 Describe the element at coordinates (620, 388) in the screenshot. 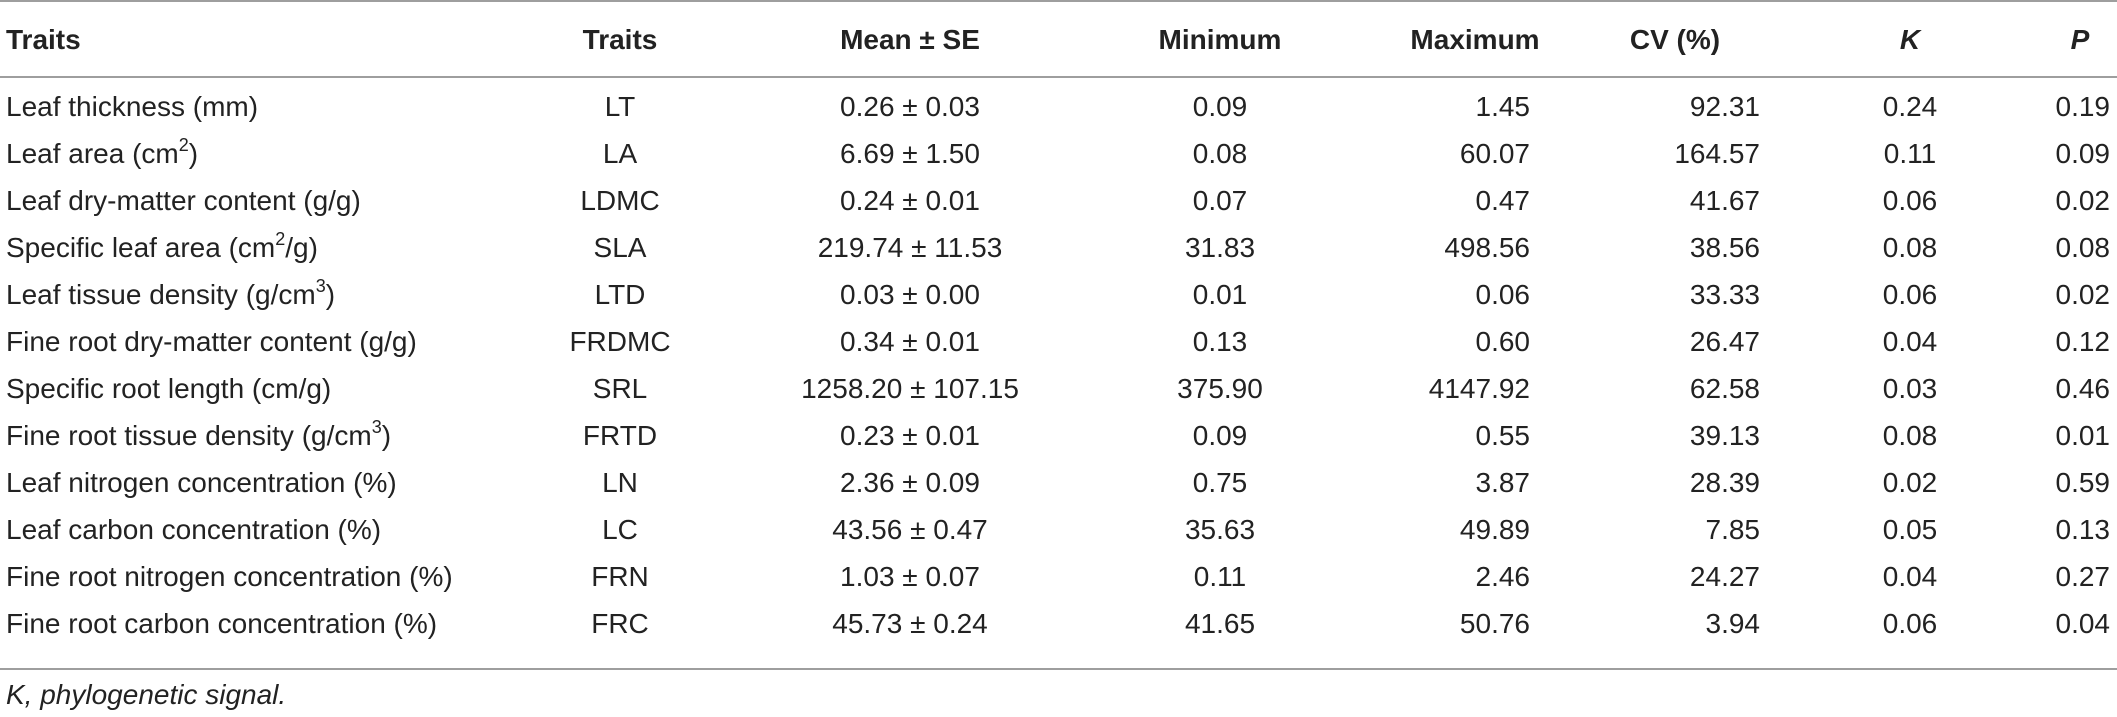

I see `cell-abbr: SRL` at that location.